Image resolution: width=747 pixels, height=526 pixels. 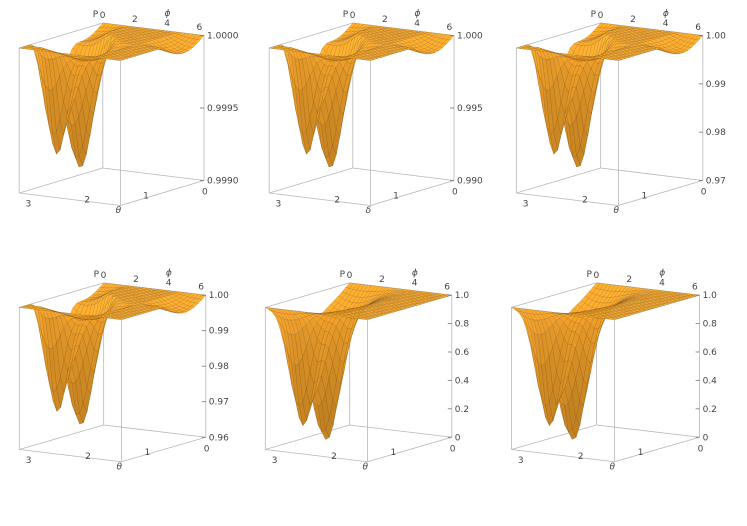 I want to click on z-tick-label: 1.000, so click(x=470, y=37).